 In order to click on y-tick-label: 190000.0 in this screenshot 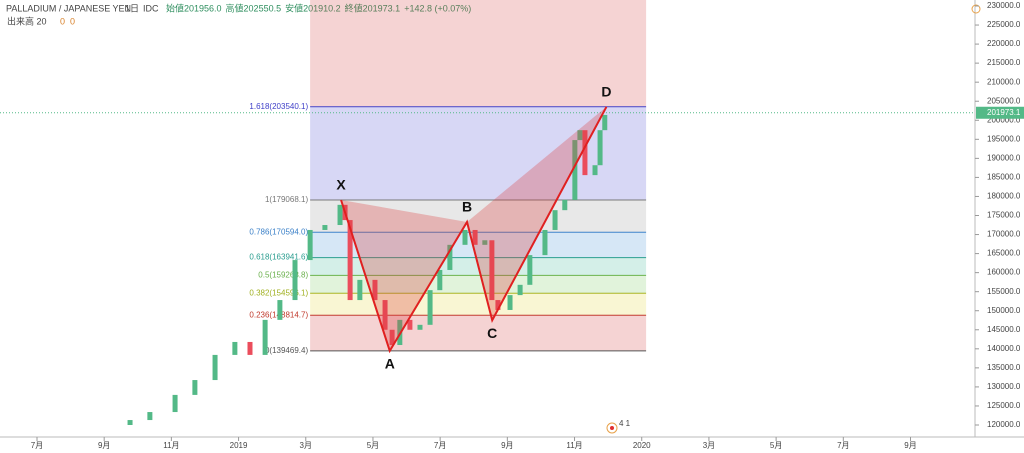, I will do `click(1004, 157)`.